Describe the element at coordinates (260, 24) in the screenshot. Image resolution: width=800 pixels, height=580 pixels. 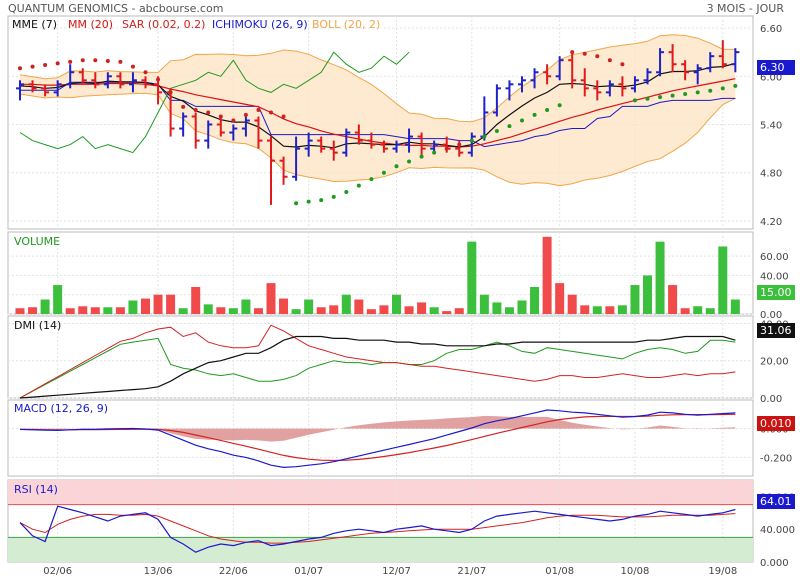
I see `legend-ichimoku: ICHIMOKU (26, 9)` at that location.